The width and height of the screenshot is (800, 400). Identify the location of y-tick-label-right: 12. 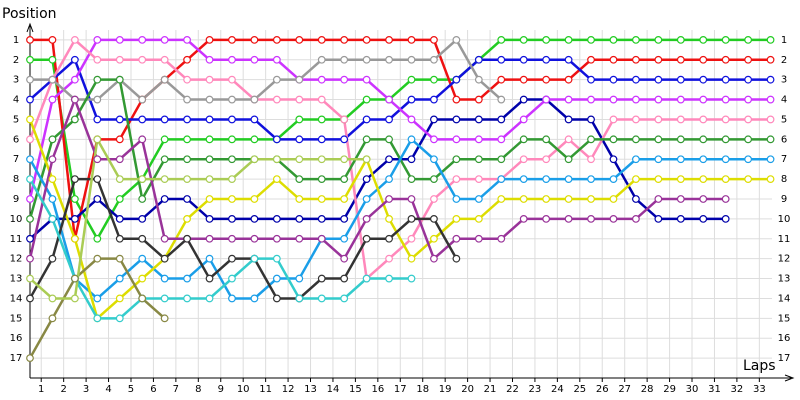
(784, 259).